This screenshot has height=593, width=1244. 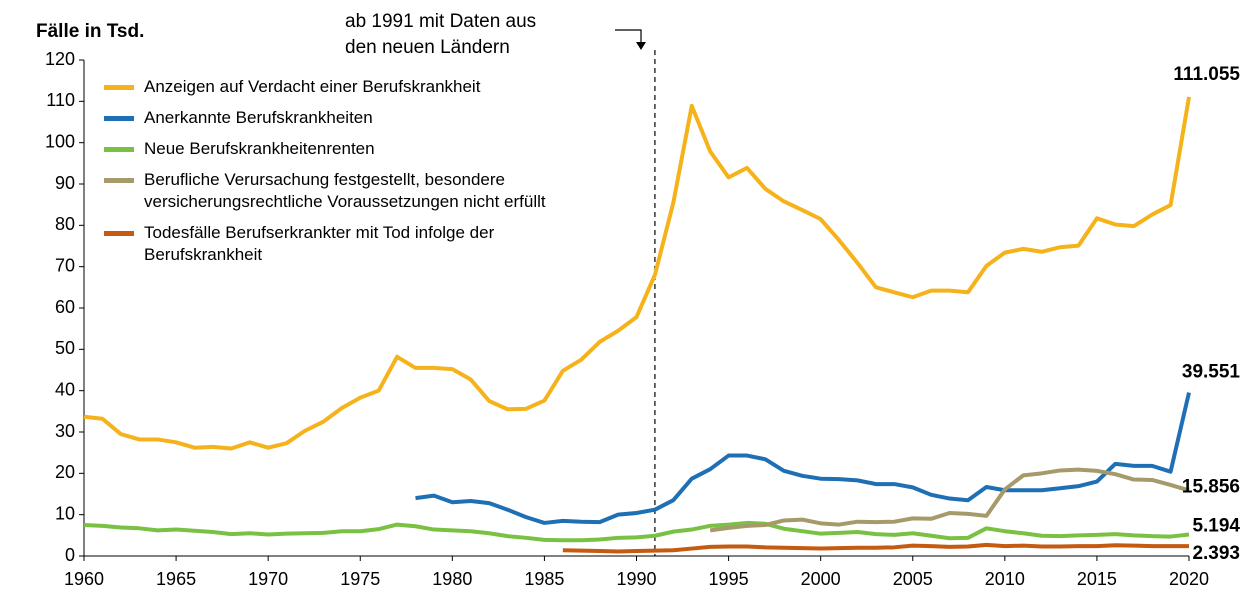 I want to click on x-tick-label: 2000, so click(x=821, y=579).